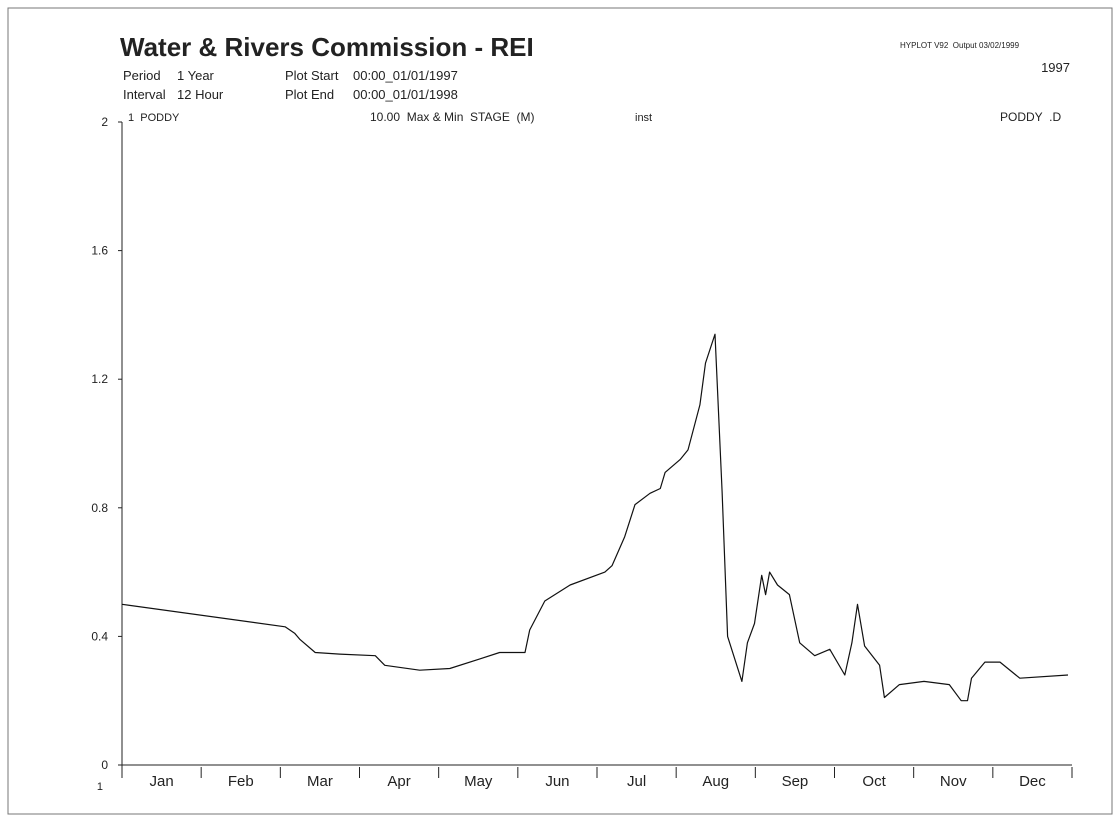 The width and height of the screenshot is (1119, 824). Describe the element at coordinates (144, 94) in the screenshot. I see `interval-label: Interval` at that location.